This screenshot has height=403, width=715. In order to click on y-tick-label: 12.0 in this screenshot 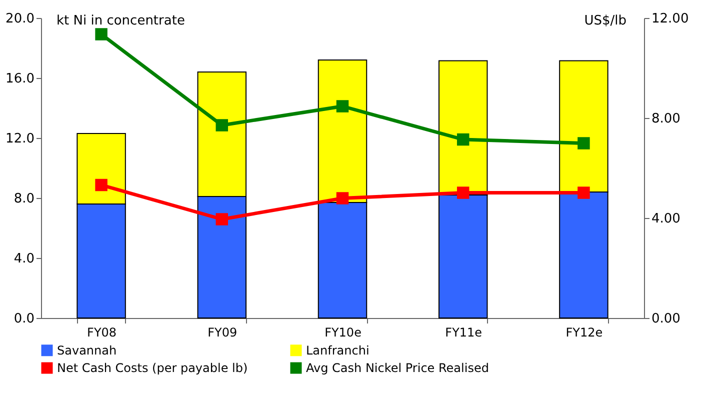, I will do `click(20, 139)`.